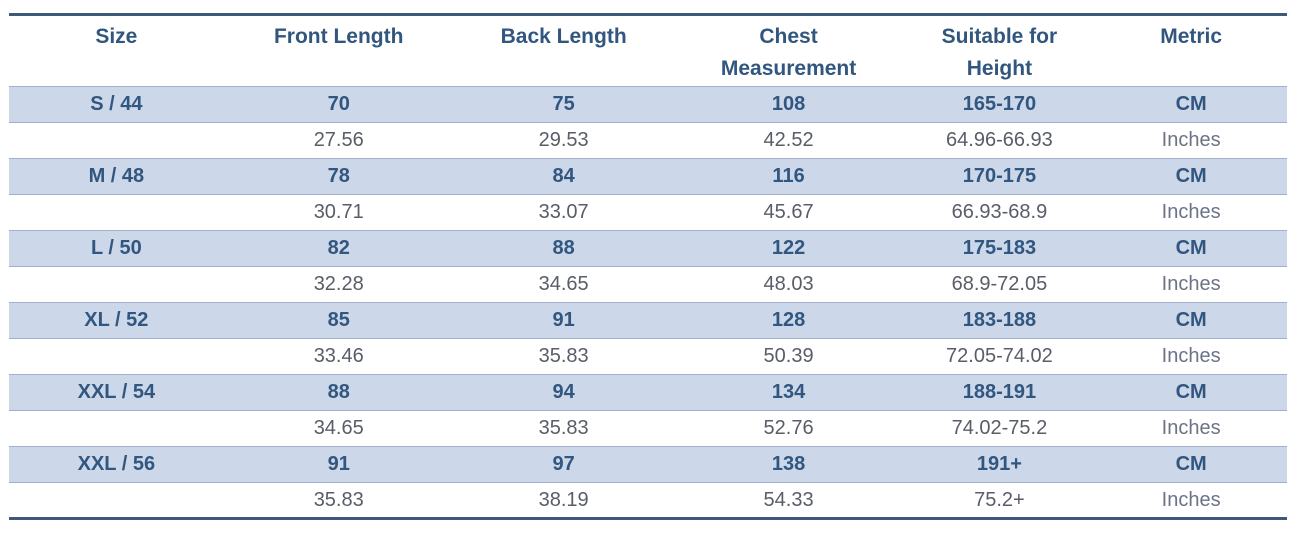 The image size is (1296, 533). What do you see at coordinates (116, 392) in the screenshot?
I see `table-cell: XXL / 54` at bounding box center [116, 392].